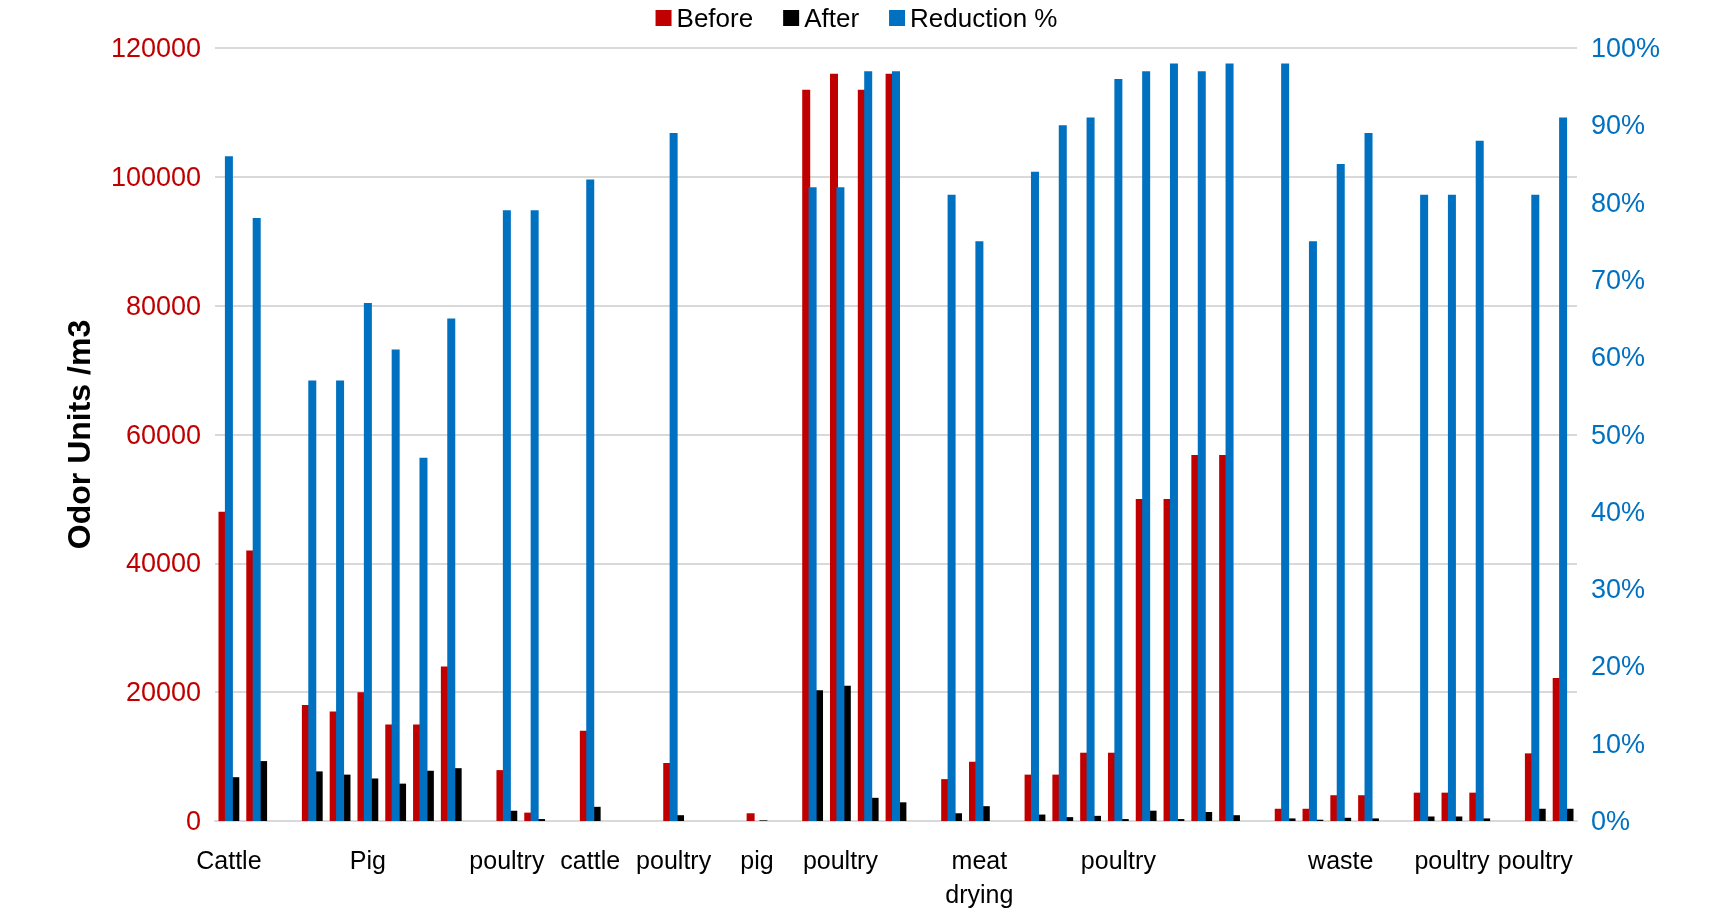 Image resolution: width=1713 pixels, height=921 pixels. I want to click on x-tick-label: Pig, so click(367, 860).